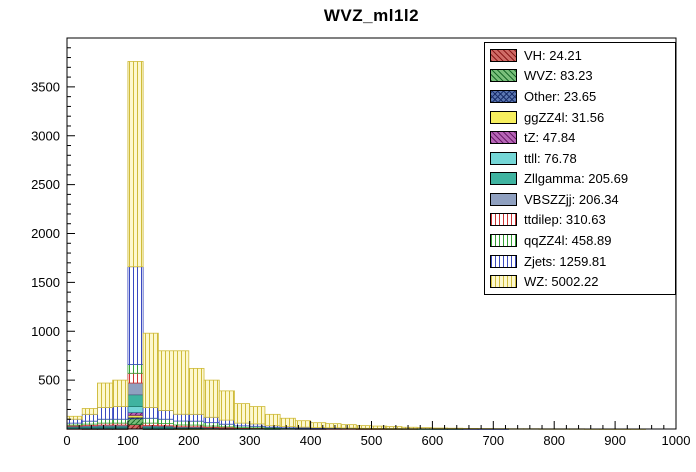  I want to click on legend-swatch-tZ, so click(503, 138).